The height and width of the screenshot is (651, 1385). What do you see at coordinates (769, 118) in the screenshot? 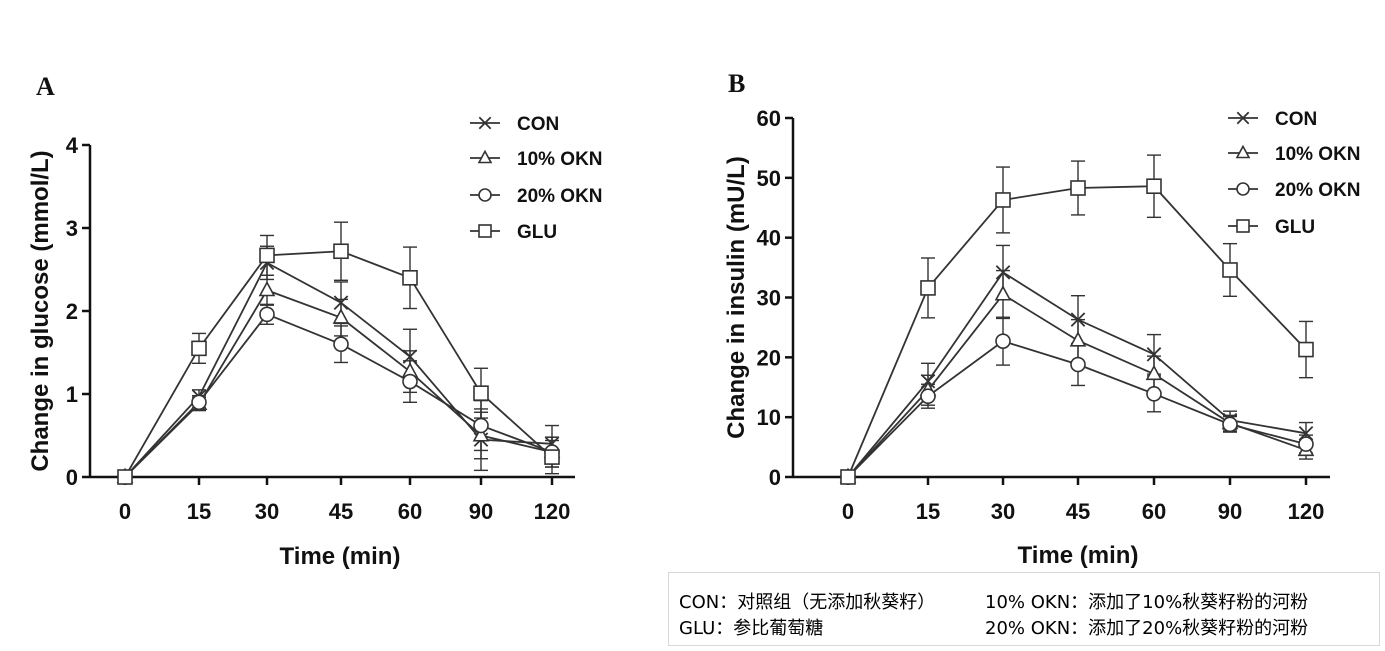
I see `y-tick-label: 60` at bounding box center [769, 118].